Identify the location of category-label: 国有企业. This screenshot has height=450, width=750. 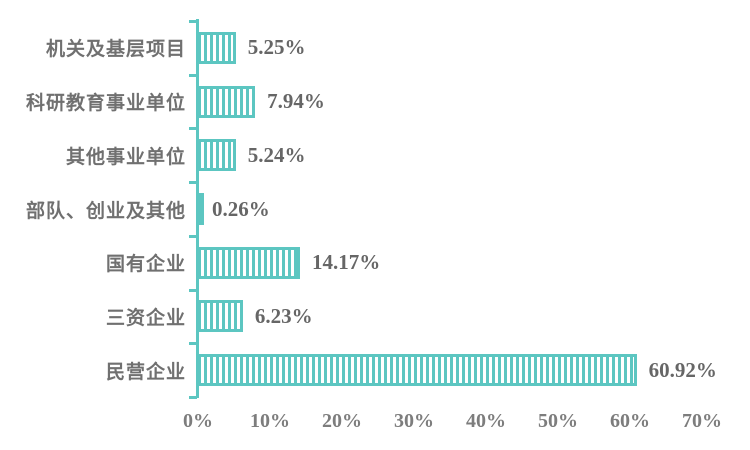
(145, 265).